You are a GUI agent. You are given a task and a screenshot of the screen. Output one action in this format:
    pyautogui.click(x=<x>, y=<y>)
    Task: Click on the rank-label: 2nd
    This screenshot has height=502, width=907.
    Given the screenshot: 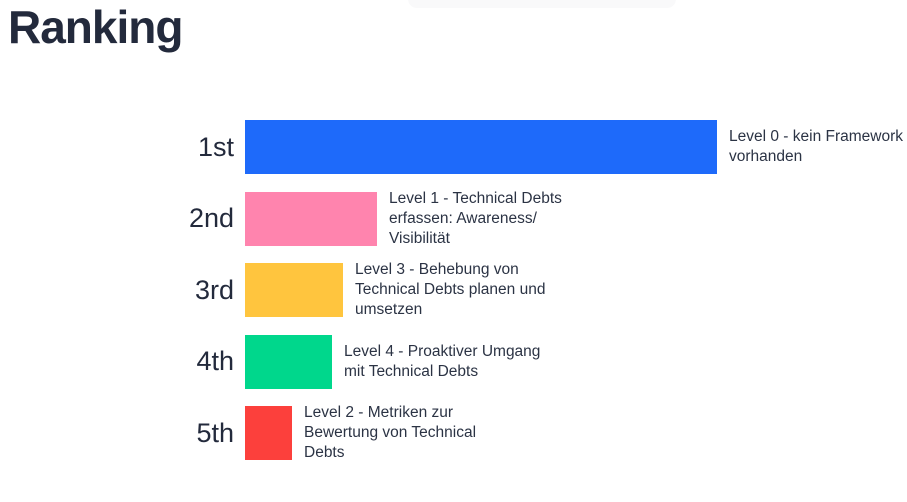 What is the action you would take?
    pyautogui.click(x=211, y=218)
    